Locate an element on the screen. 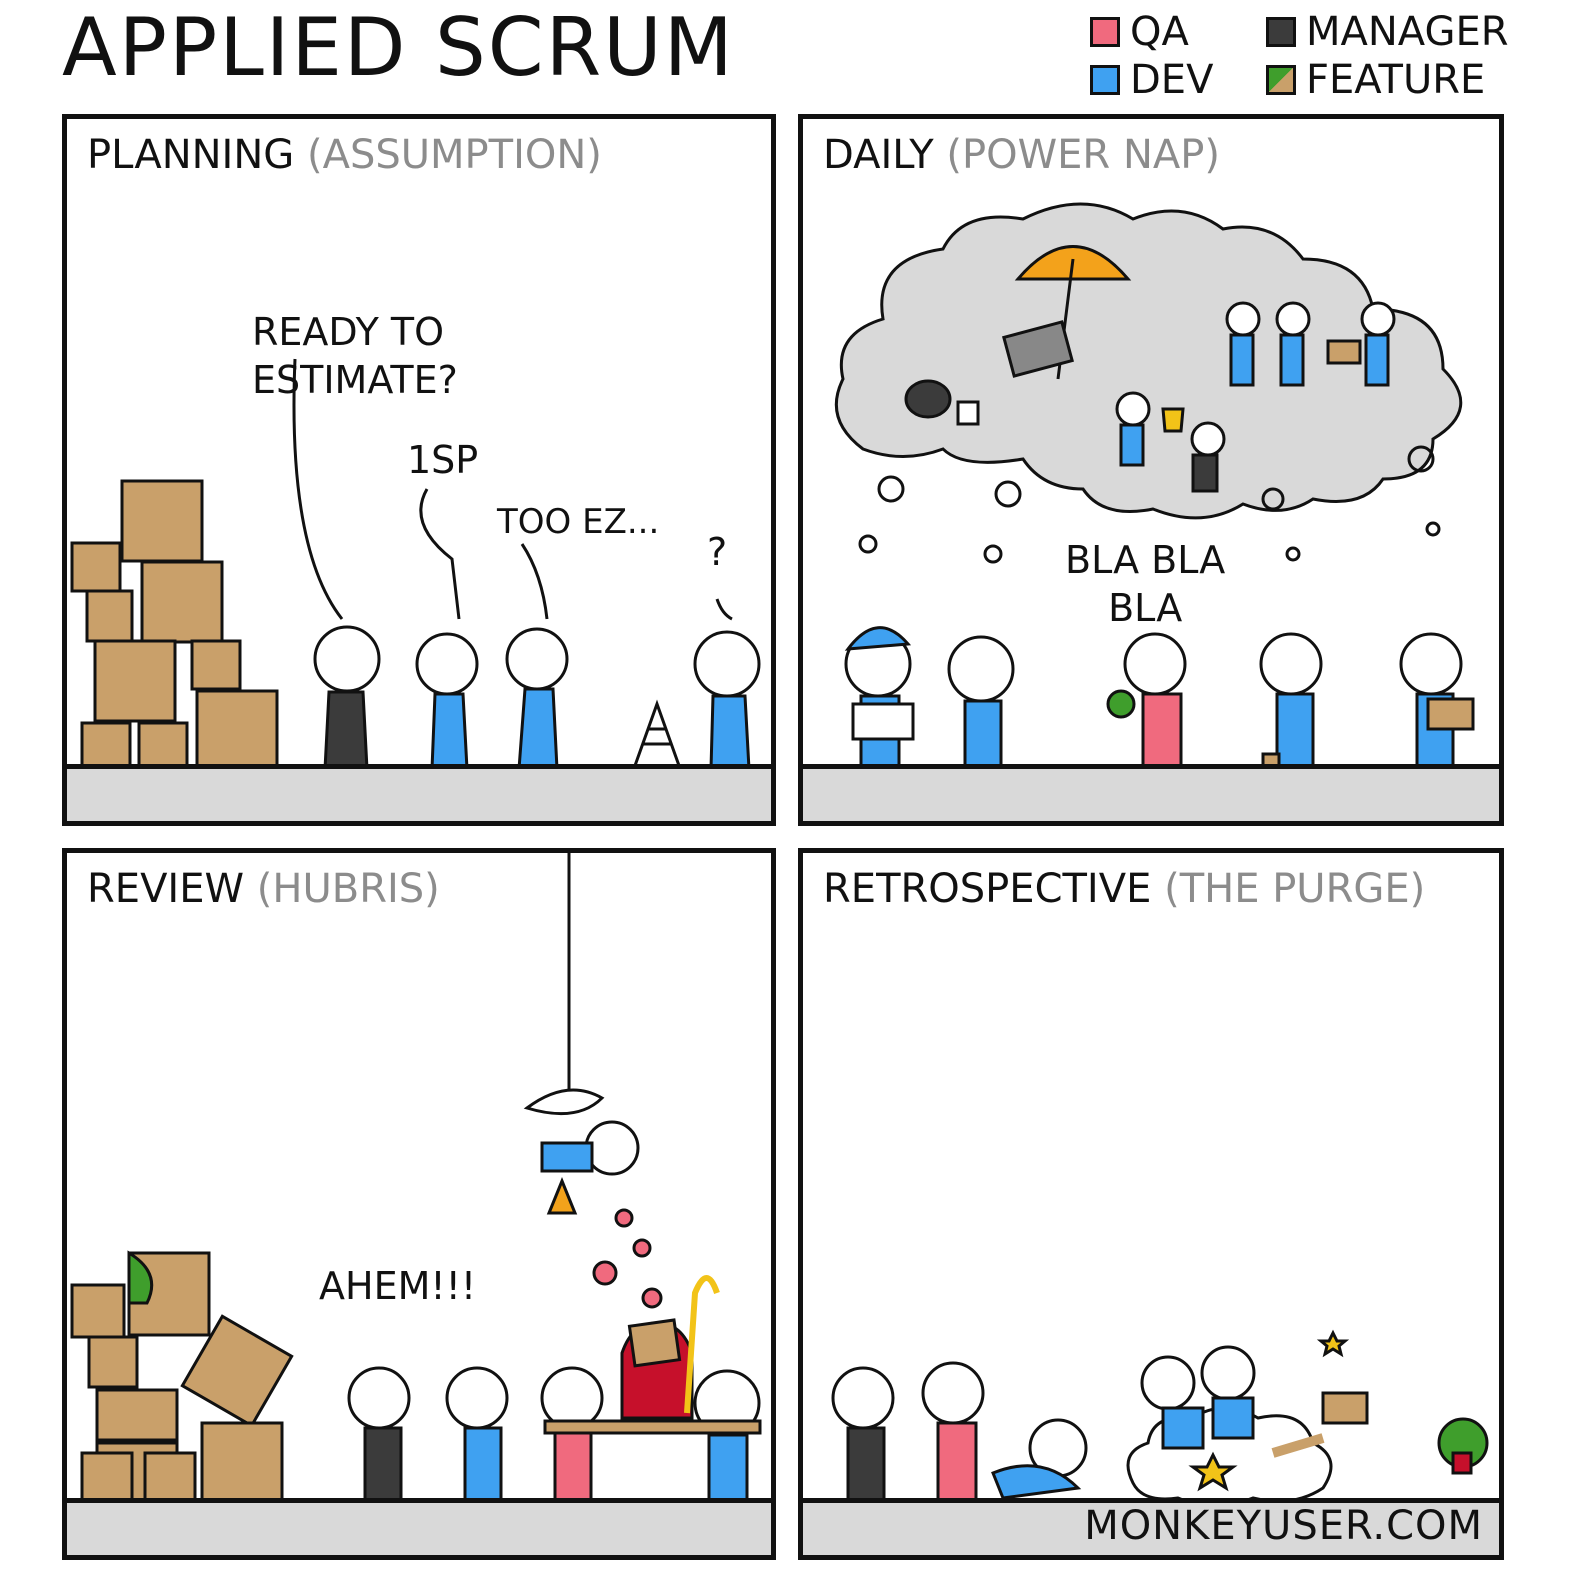 This screenshot has width=1580, height=1580. beach-chair-icon is located at coordinates (1038, 349).